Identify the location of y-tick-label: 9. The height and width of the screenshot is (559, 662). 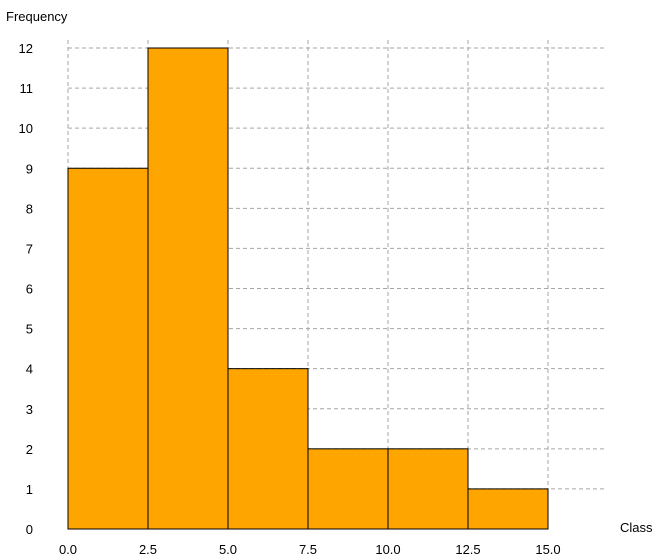
(29, 168).